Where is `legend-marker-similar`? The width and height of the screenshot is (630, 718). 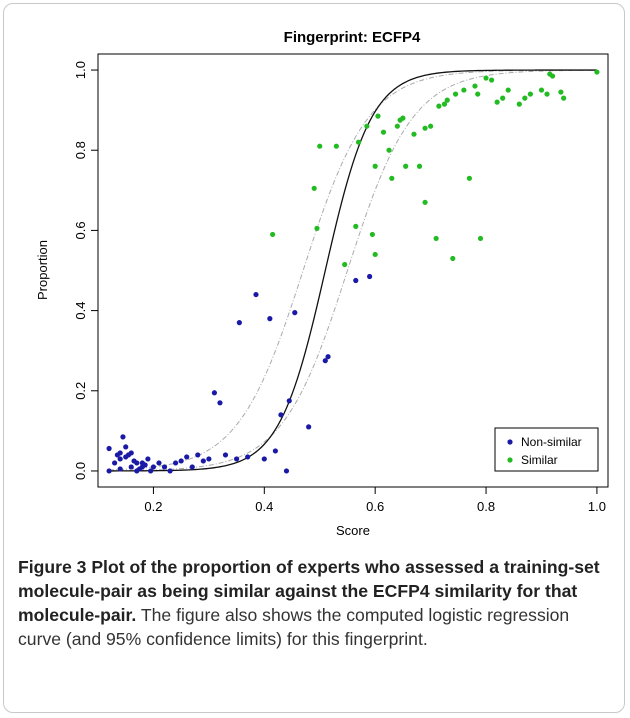
legend-marker-similar is located at coordinates (510, 460).